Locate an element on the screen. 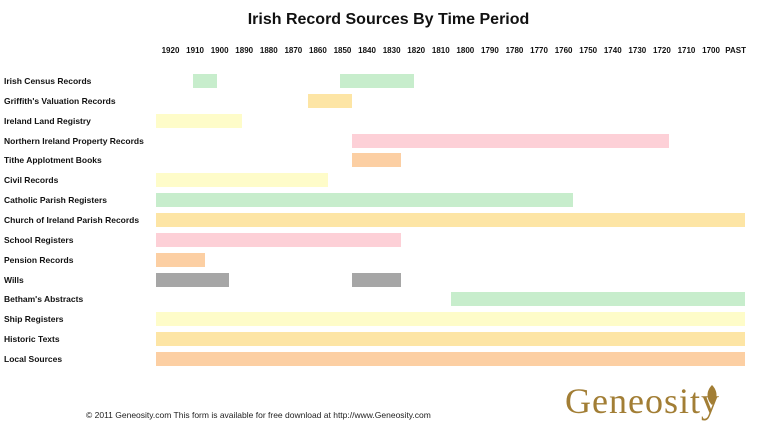 The width and height of the screenshot is (777, 445). record-label: Civil Records is located at coordinates (31, 180).